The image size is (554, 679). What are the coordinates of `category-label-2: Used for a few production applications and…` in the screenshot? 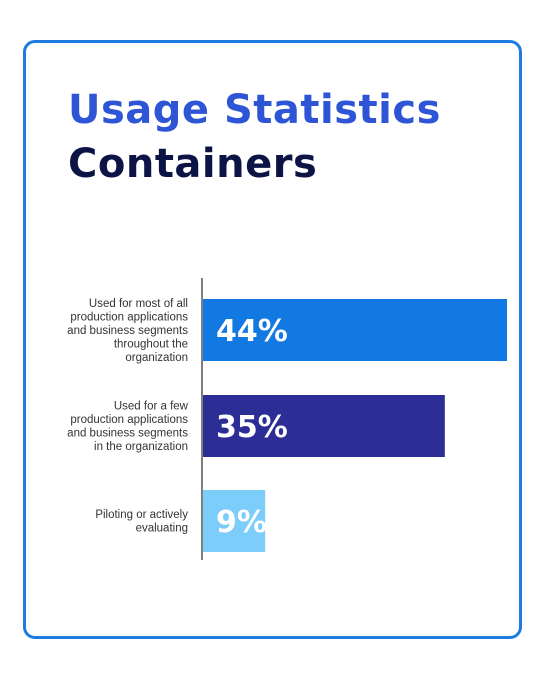 It's located at (128, 427).